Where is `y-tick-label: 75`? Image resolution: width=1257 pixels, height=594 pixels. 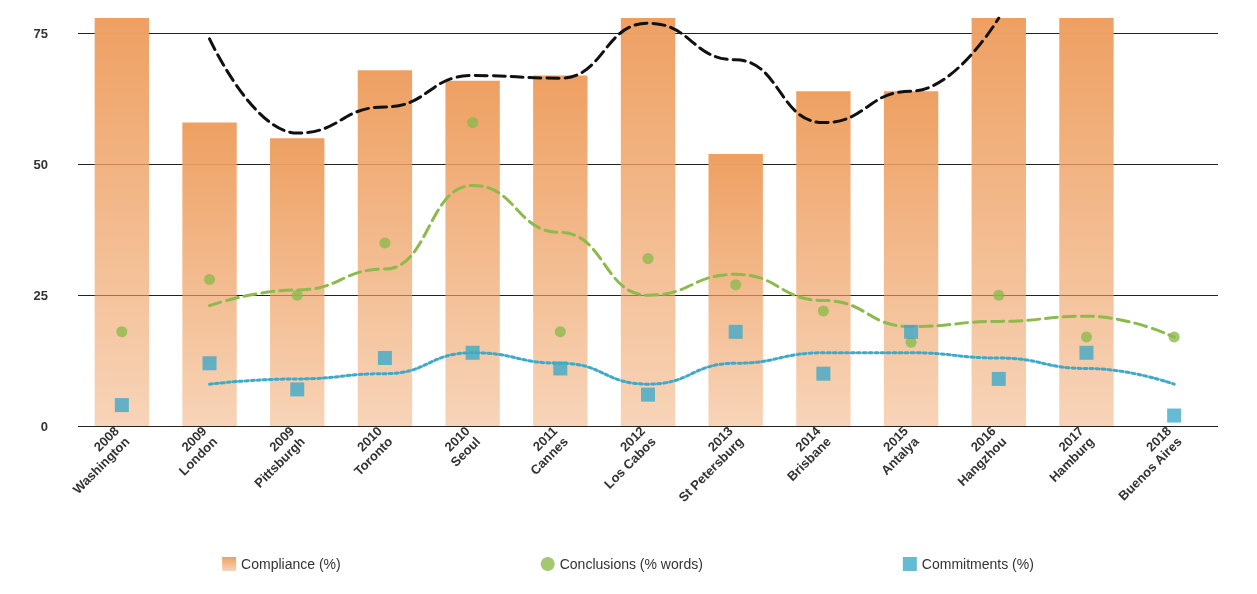
y-tick-label: 75 is located at coordinates (40, 34).